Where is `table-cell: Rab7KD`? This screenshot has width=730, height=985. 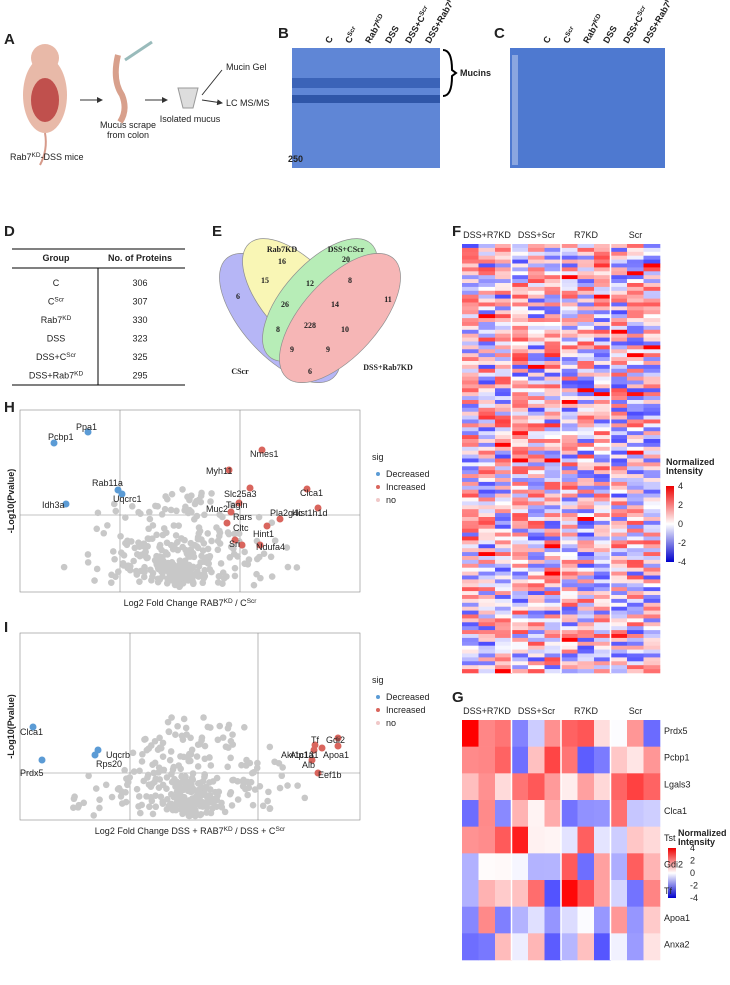 table-cell: Rab7KD is located at coordinates (56, 320).